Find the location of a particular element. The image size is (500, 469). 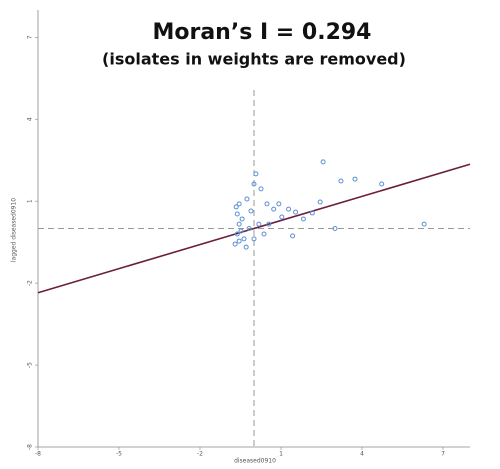

chart-subtitle: (isolates in weights are removed) is located at coordinates (254, 59).